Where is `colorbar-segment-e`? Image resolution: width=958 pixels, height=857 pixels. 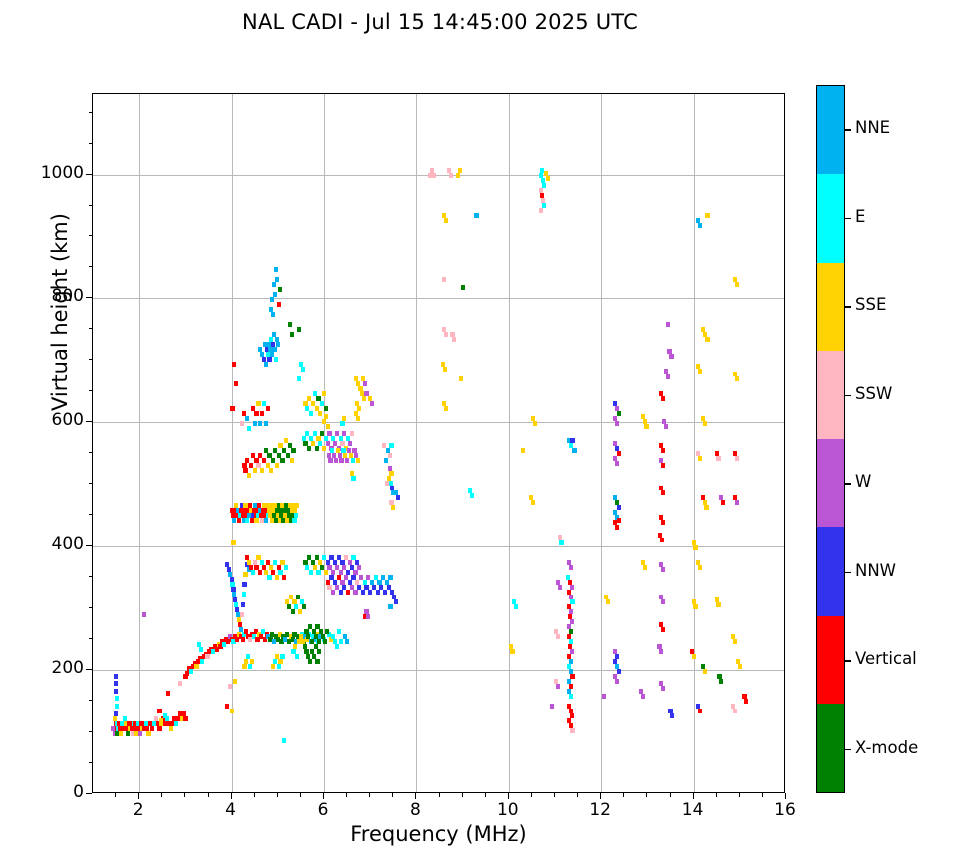 colorbar-segment-e is located at coordinates (830, 218).